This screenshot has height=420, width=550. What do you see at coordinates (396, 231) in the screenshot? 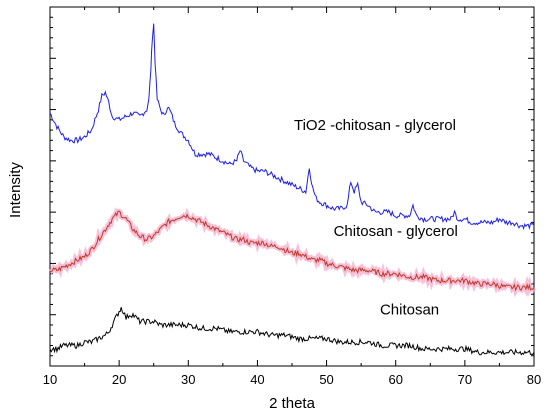
I see `series-label-1: Chitosan - glycerol` at bounding box center [396, 231].